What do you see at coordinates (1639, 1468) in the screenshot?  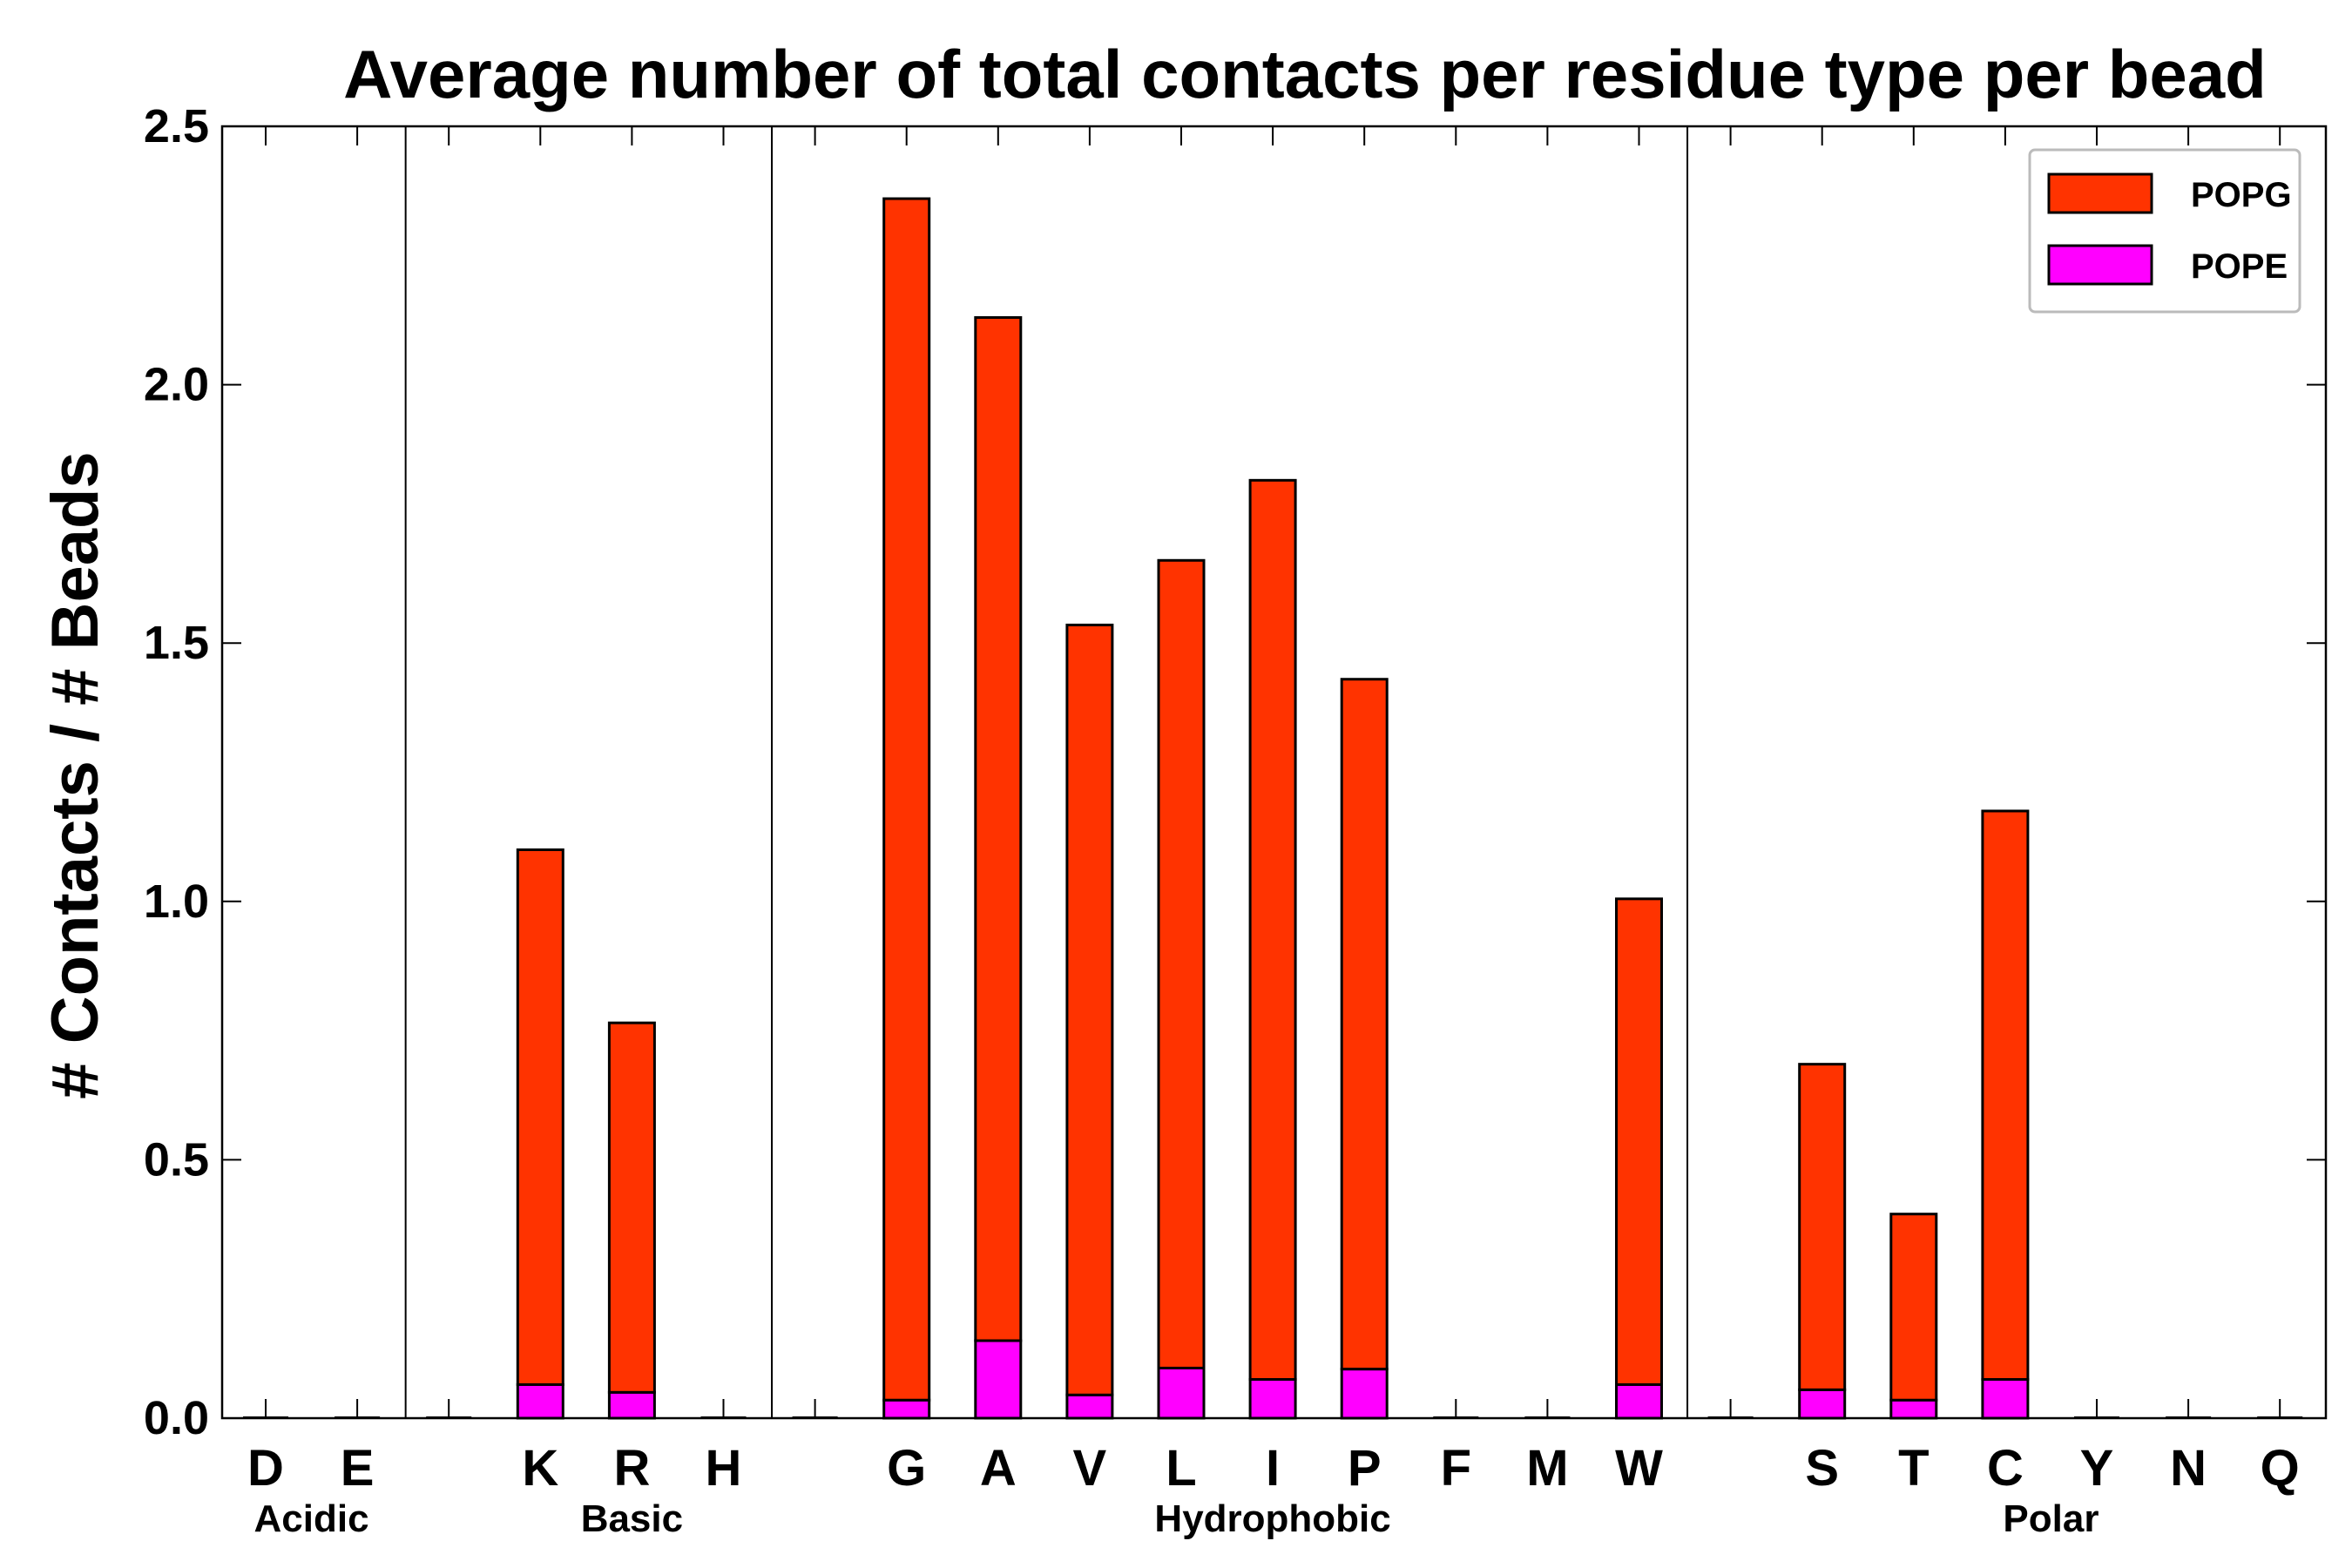 I see `x-tick-label: W` at bounding box center [1639, 1468].